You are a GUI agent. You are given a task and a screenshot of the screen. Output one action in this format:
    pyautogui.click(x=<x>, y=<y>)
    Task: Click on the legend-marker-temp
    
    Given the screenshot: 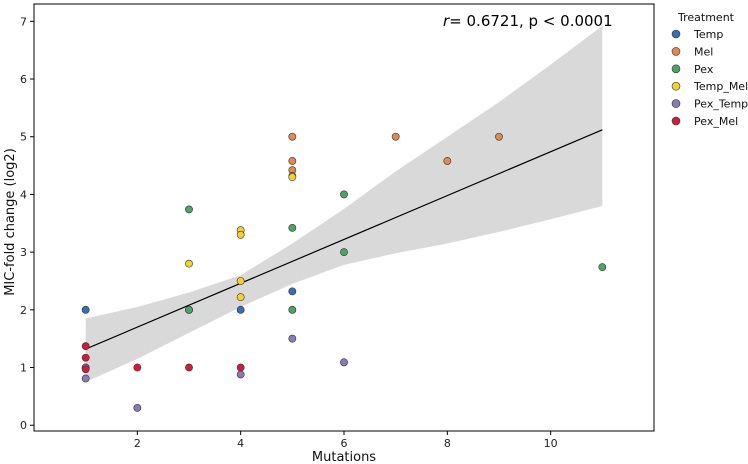 What is the action you would take?
    pyautogui.click(x=676, y=34)
    